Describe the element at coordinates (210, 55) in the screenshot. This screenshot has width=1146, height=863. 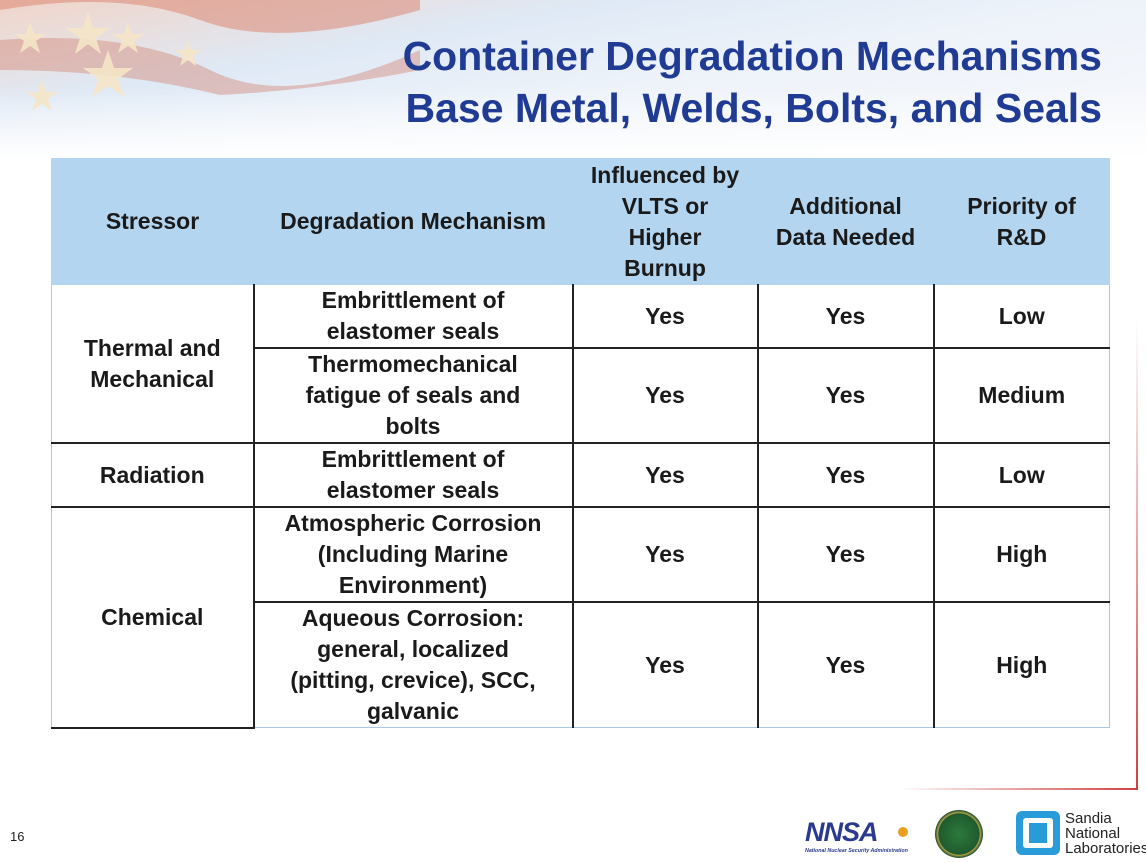
I see `flag-stars-graphic` at that location.